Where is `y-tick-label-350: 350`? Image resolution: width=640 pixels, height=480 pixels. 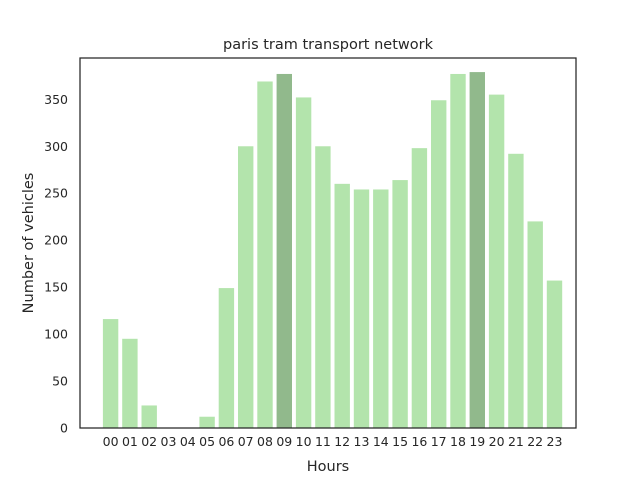 y-tick-label-350: 350 is located at coordinates (56, 99).